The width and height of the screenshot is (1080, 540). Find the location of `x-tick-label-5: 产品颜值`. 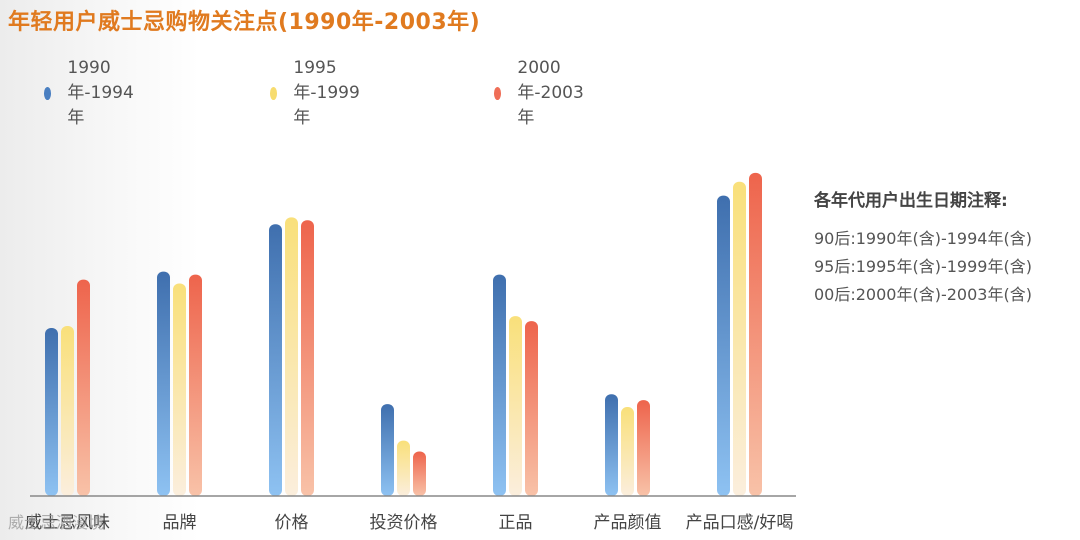

x-tick-label-5: 产品颜值 is located at coordinates (628, 523).